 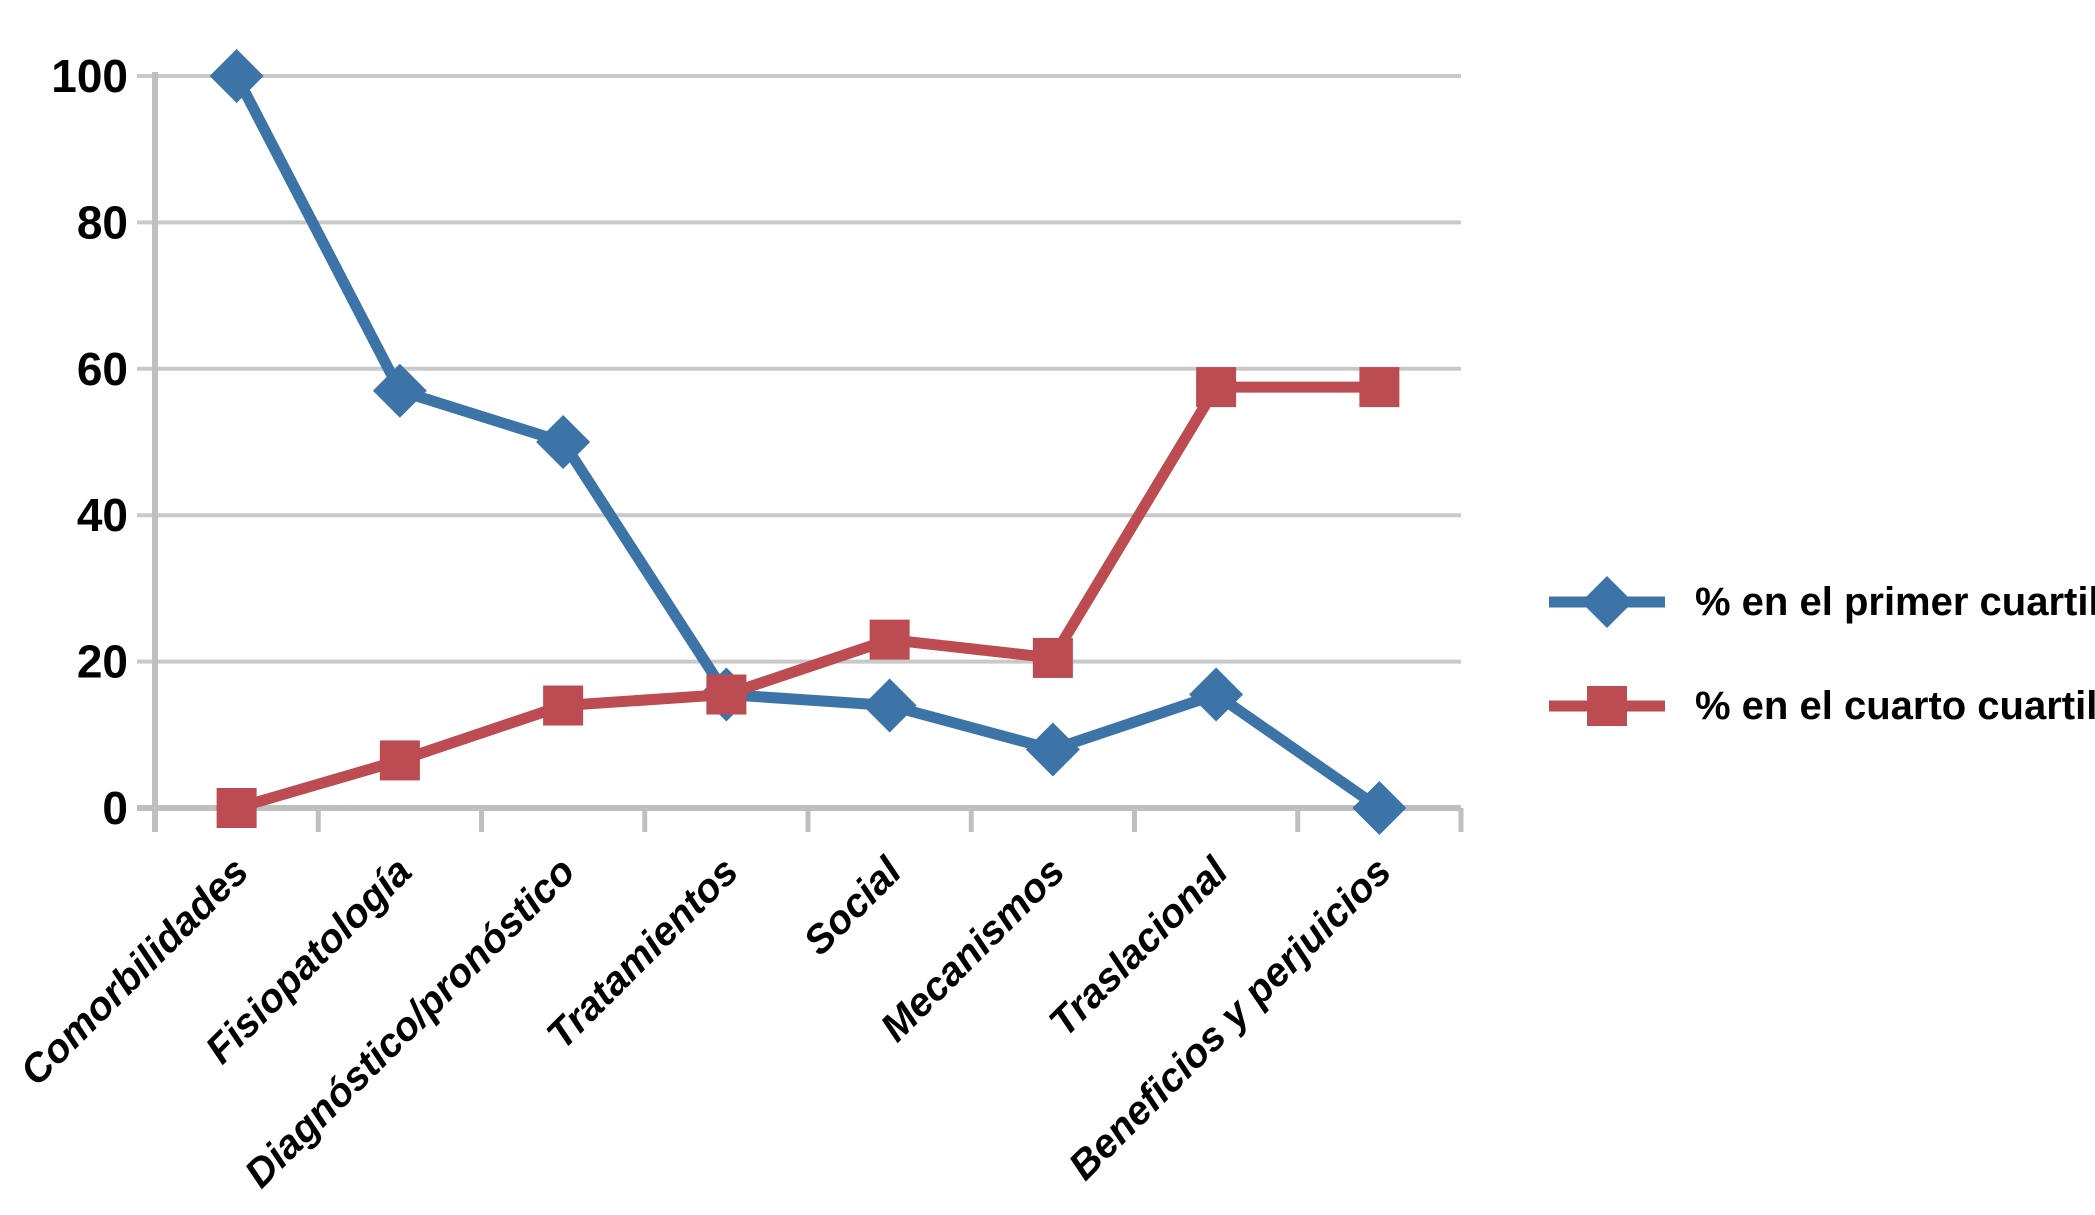 I want to click on y-tick-label: 100, so click(x=89, y=76).